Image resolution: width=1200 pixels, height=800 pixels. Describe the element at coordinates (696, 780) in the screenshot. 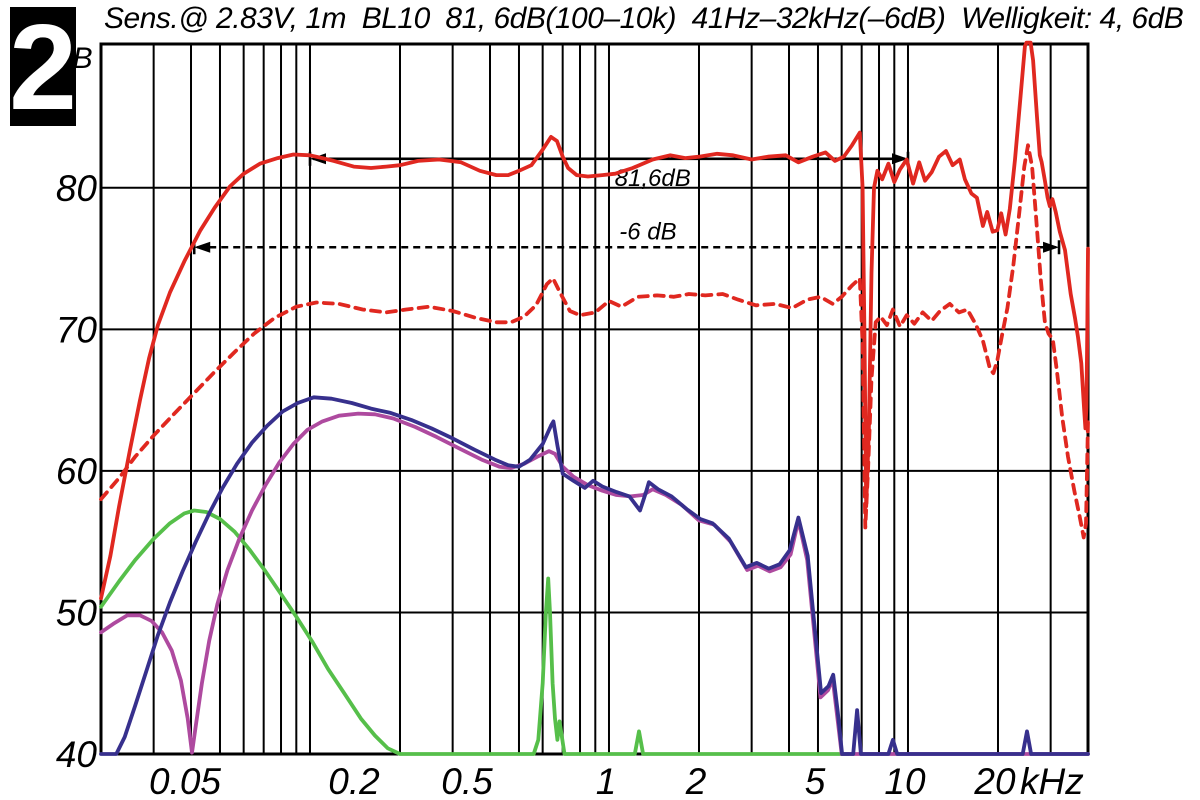

I see `x-tick-label: 2` at that location.